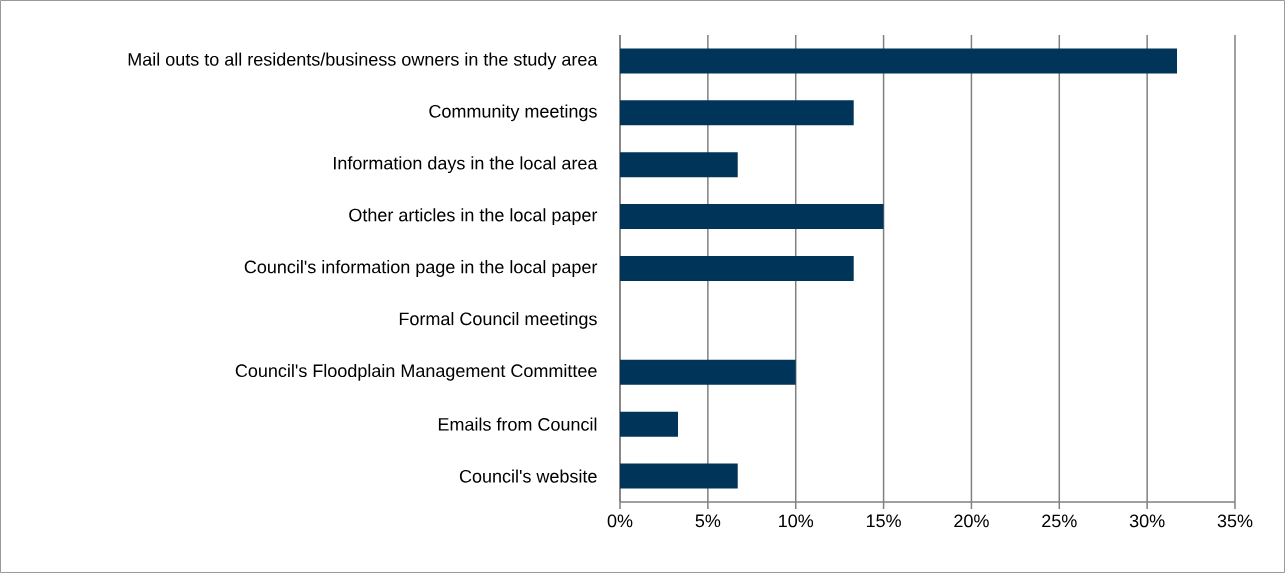  Describe the element at coordinates (498, 320) in the screenshot. I see `y-tick-label: Formal Council meetings` at that location.